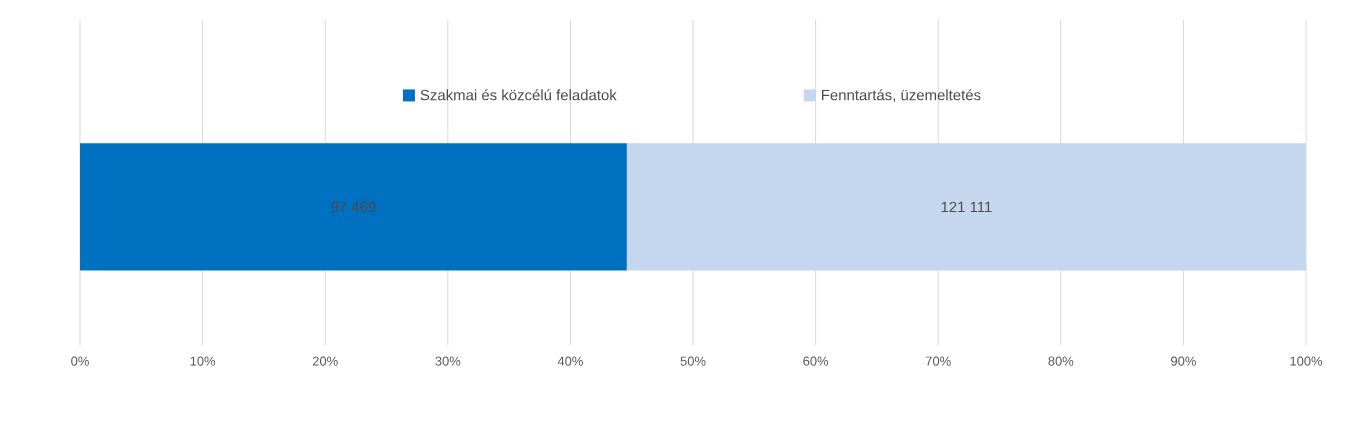  I want to click on annotation: 97 469, so click(353, 207).